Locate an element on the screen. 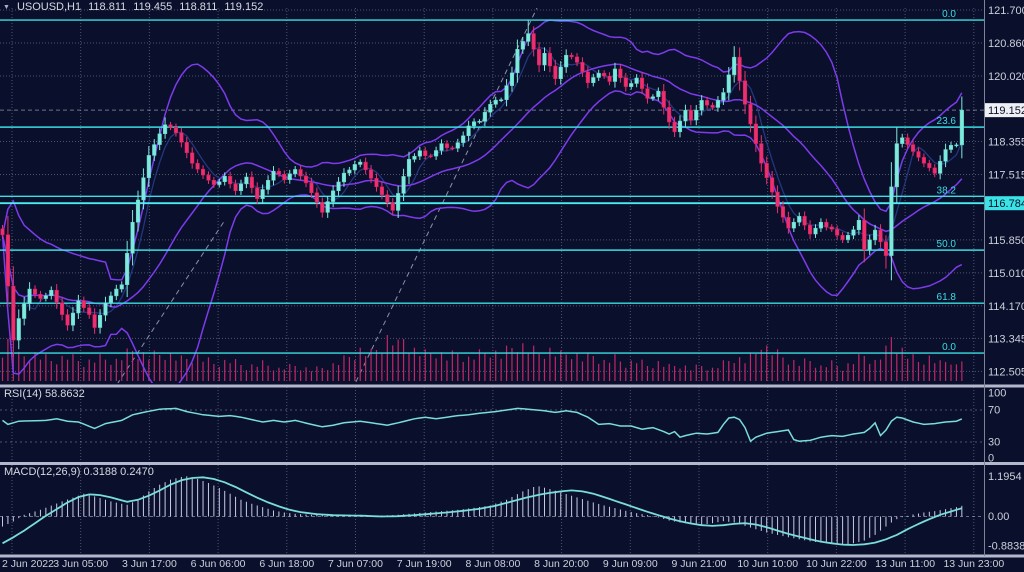 The image size is (1024, 572). price-axis-label: 116.784 is located at coordinates (1006, 204).